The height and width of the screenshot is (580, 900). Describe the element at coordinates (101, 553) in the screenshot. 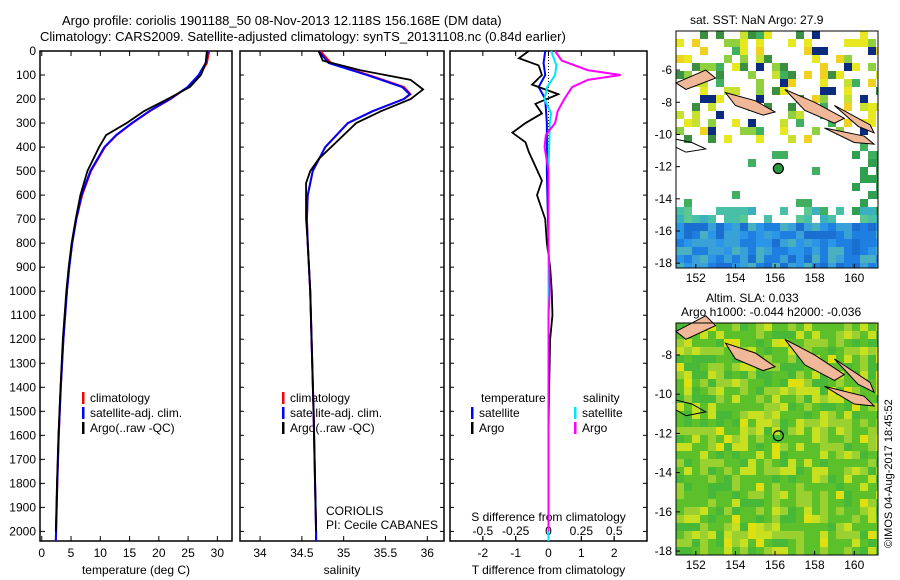

I see `x-tick-label: 10` at that location.